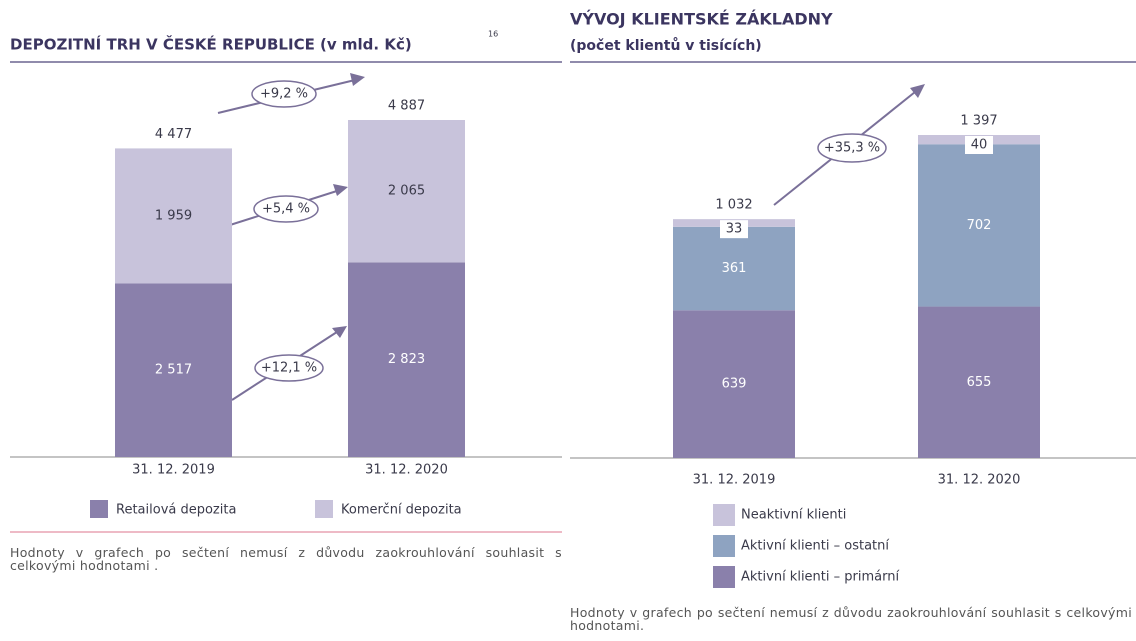  Describe the element at coordinates (348, 205) in the screenshot. I see `arrow-heads` at that location.